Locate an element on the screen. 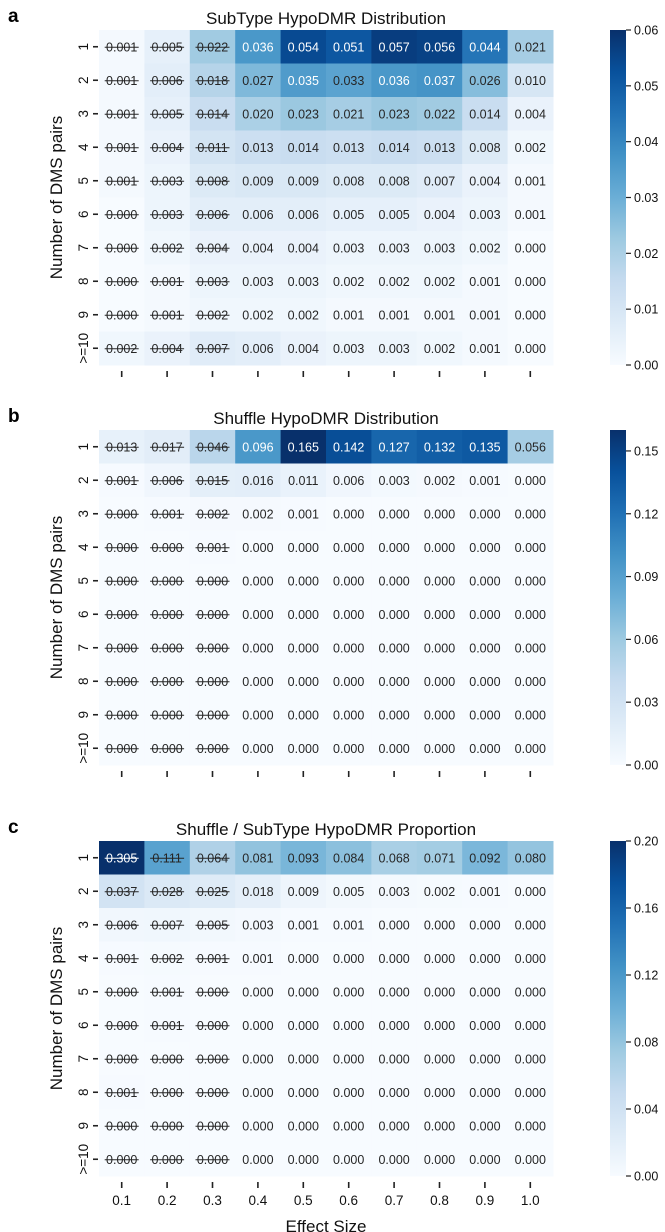 The height and width of the screenshot is (1232, 665). cell-value-label: 0.013 is located at coordinates (348, 148).